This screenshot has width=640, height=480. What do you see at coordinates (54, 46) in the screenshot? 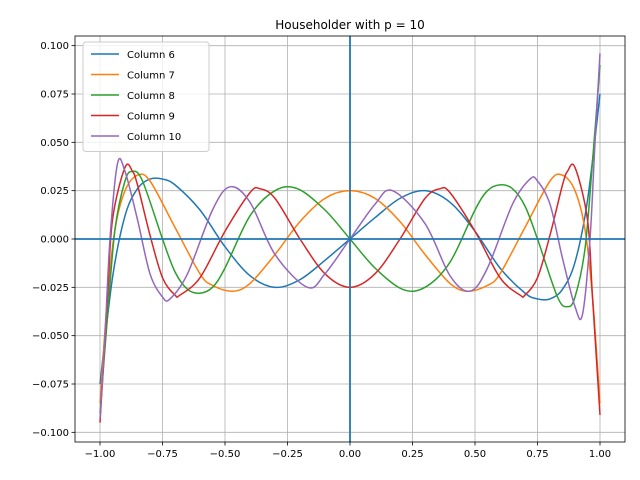
I see `y-tick-label: 0.100` at bounding box center [54, 46].